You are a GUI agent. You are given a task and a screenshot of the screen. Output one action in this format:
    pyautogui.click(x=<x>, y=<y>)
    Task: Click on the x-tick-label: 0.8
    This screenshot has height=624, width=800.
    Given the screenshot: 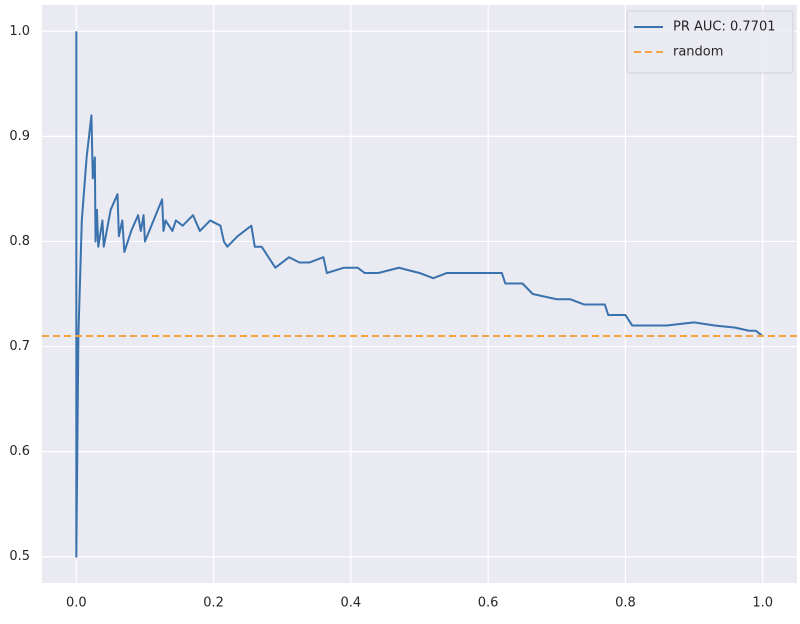 What is the action you would take?
    pyautogui.click(x=625, y=603)
    